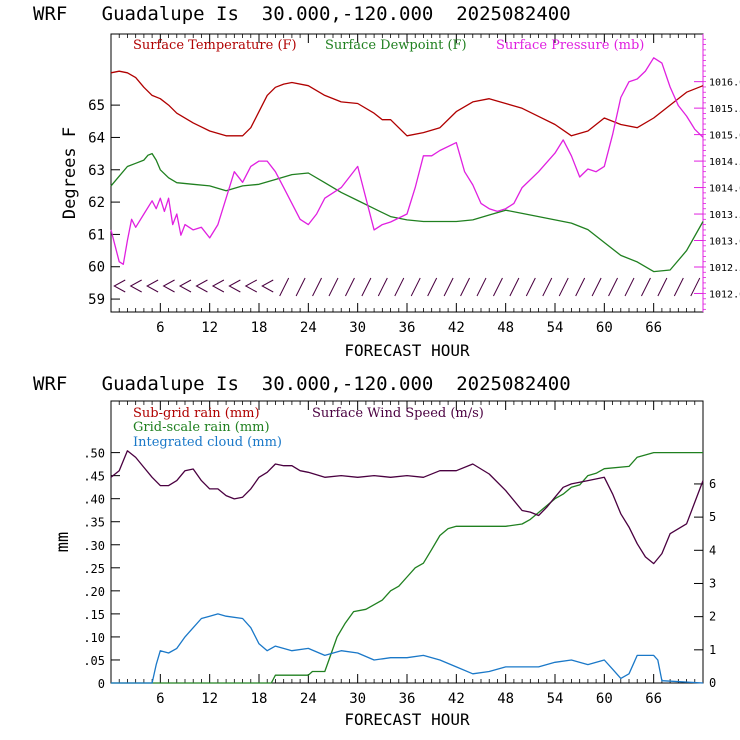 The image size is (740, 740). What do you see at coordinates (94, 638) in the screenshot?
I see `y-tick-label: .10` at bounding box center [94, 638].